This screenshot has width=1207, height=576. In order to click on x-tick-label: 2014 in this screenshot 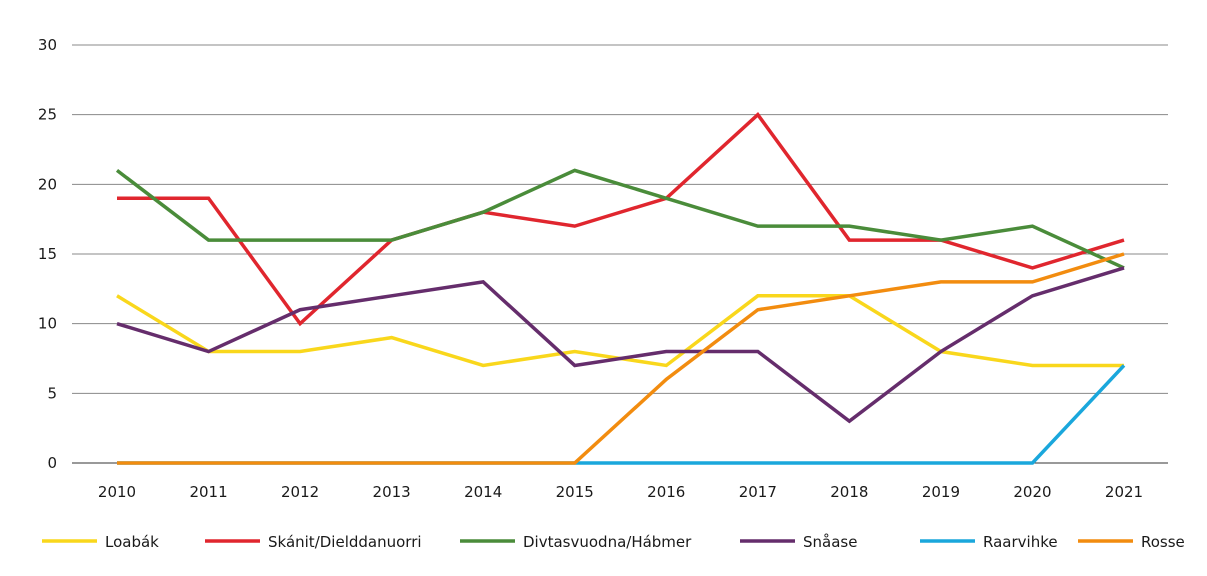, I will do `click(483, 492)`.